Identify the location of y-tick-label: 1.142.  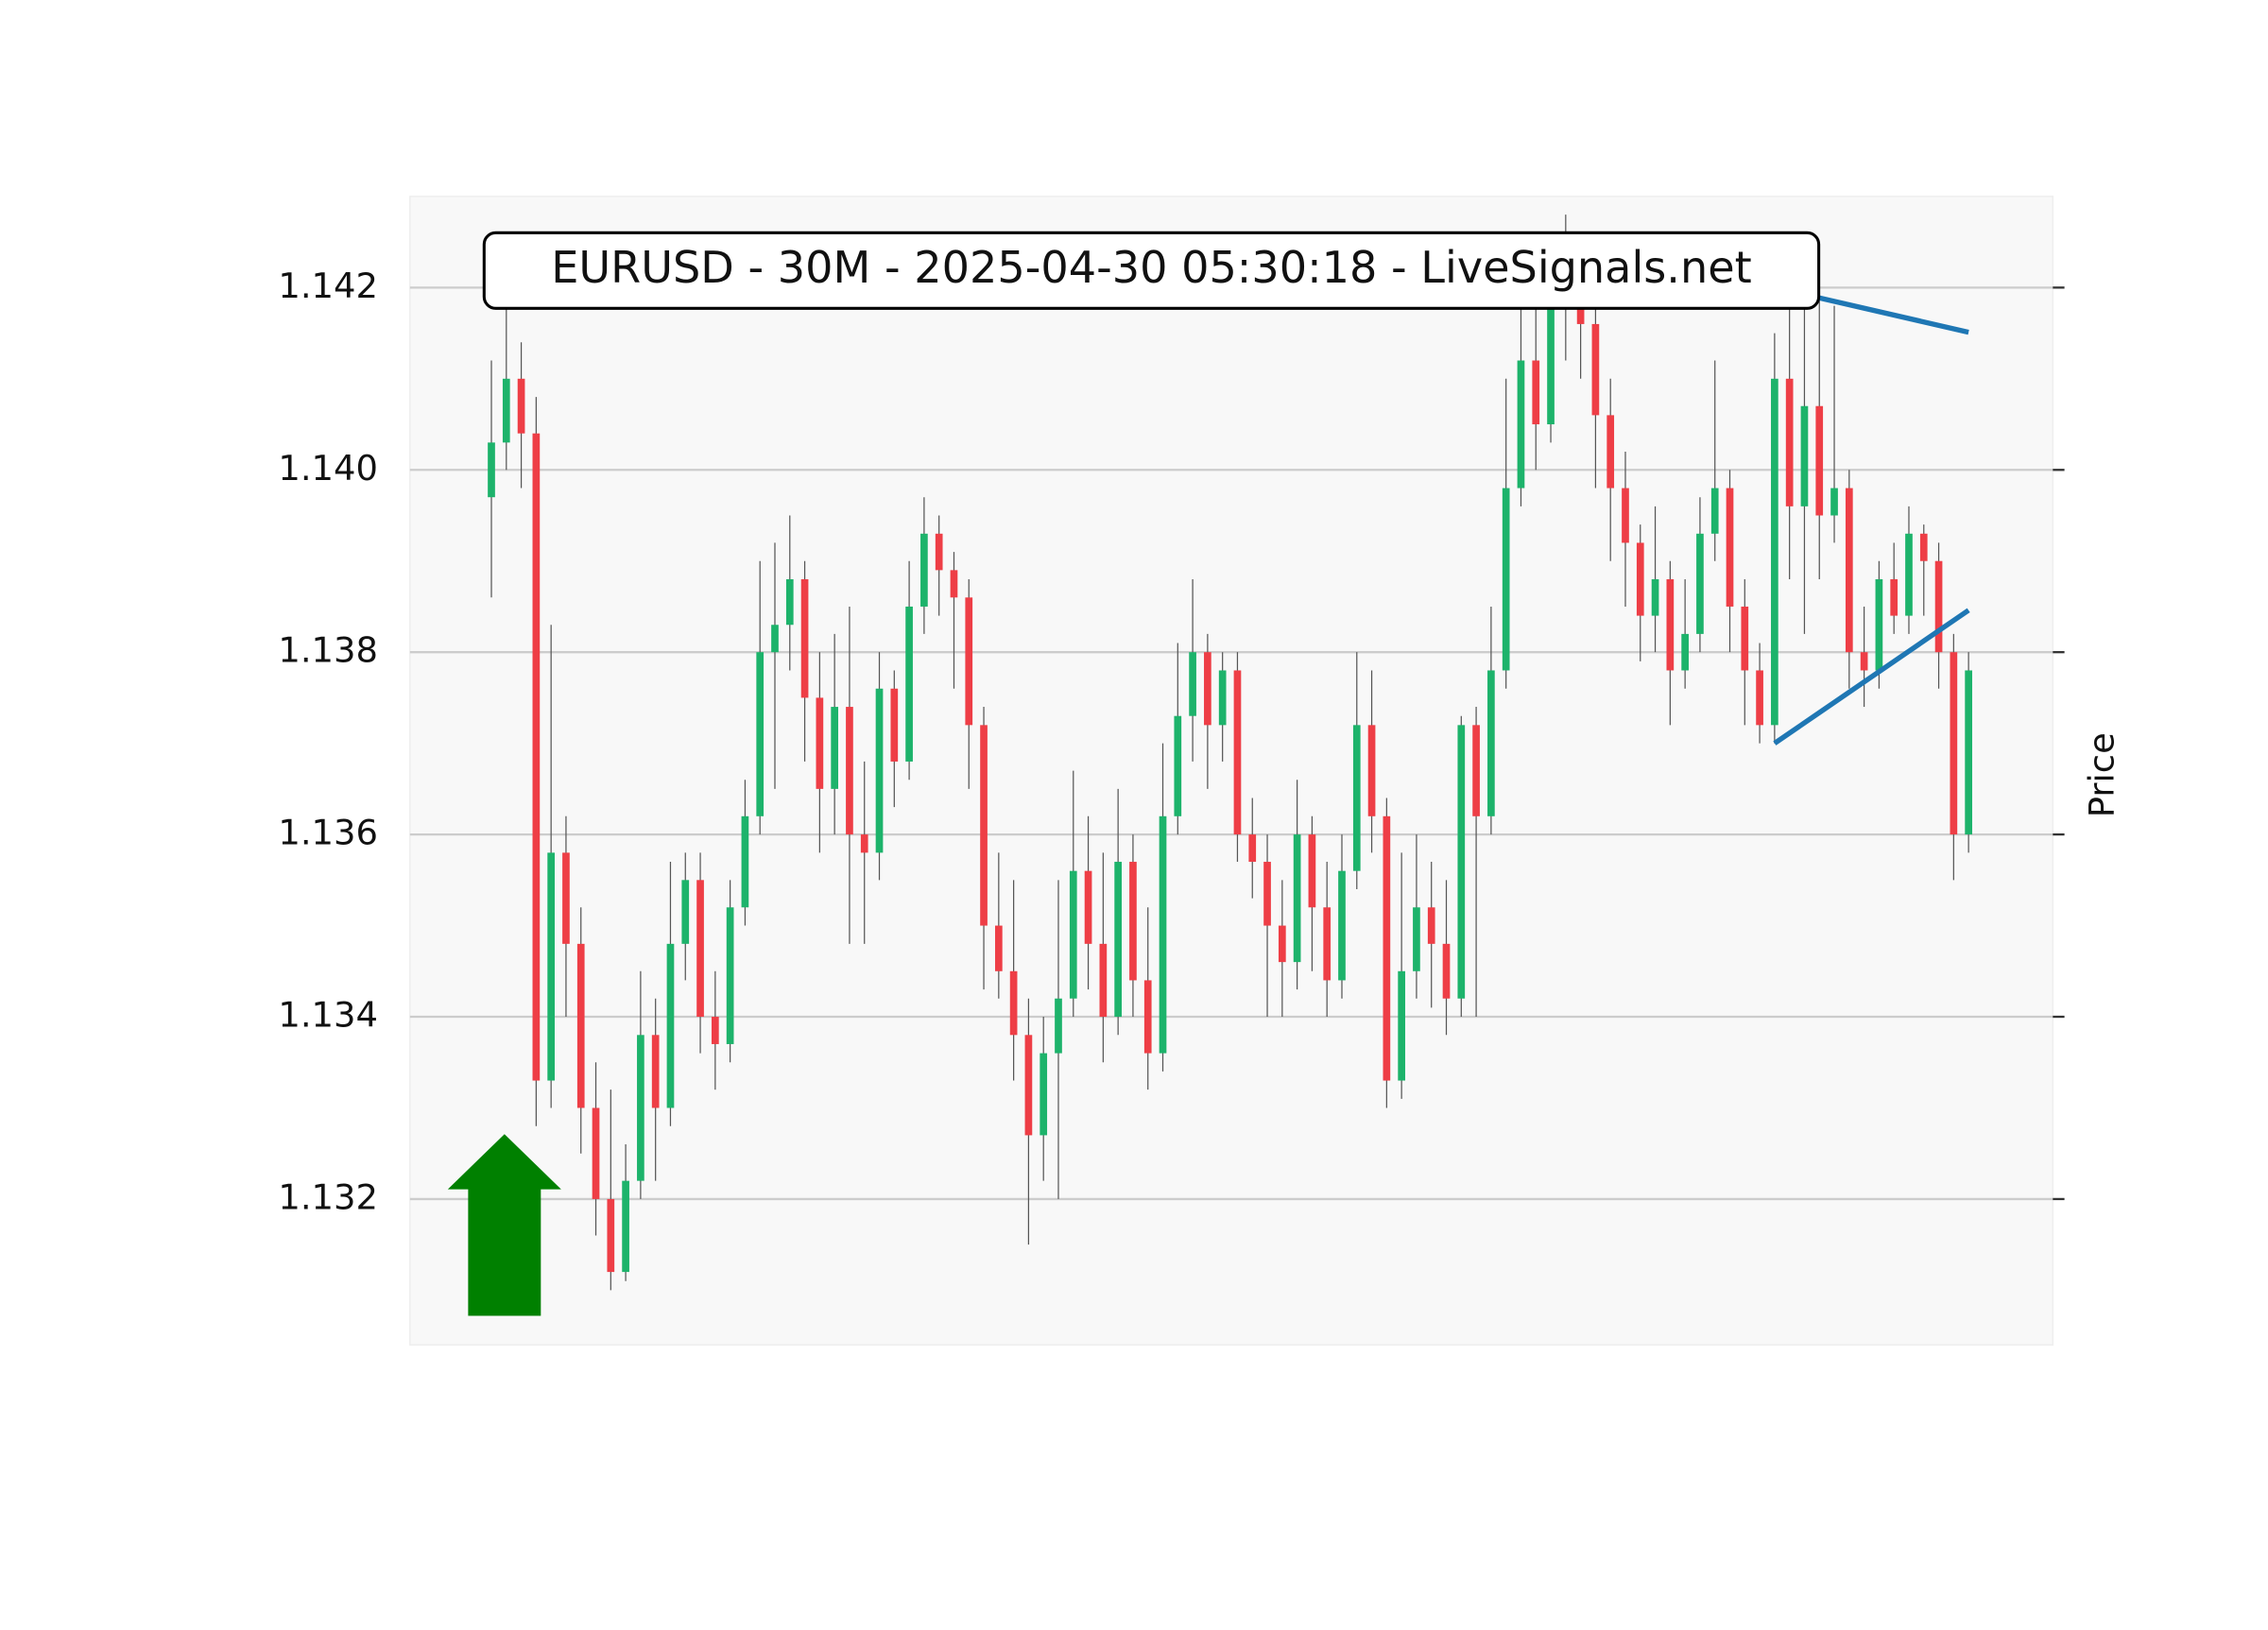
(328, 286).